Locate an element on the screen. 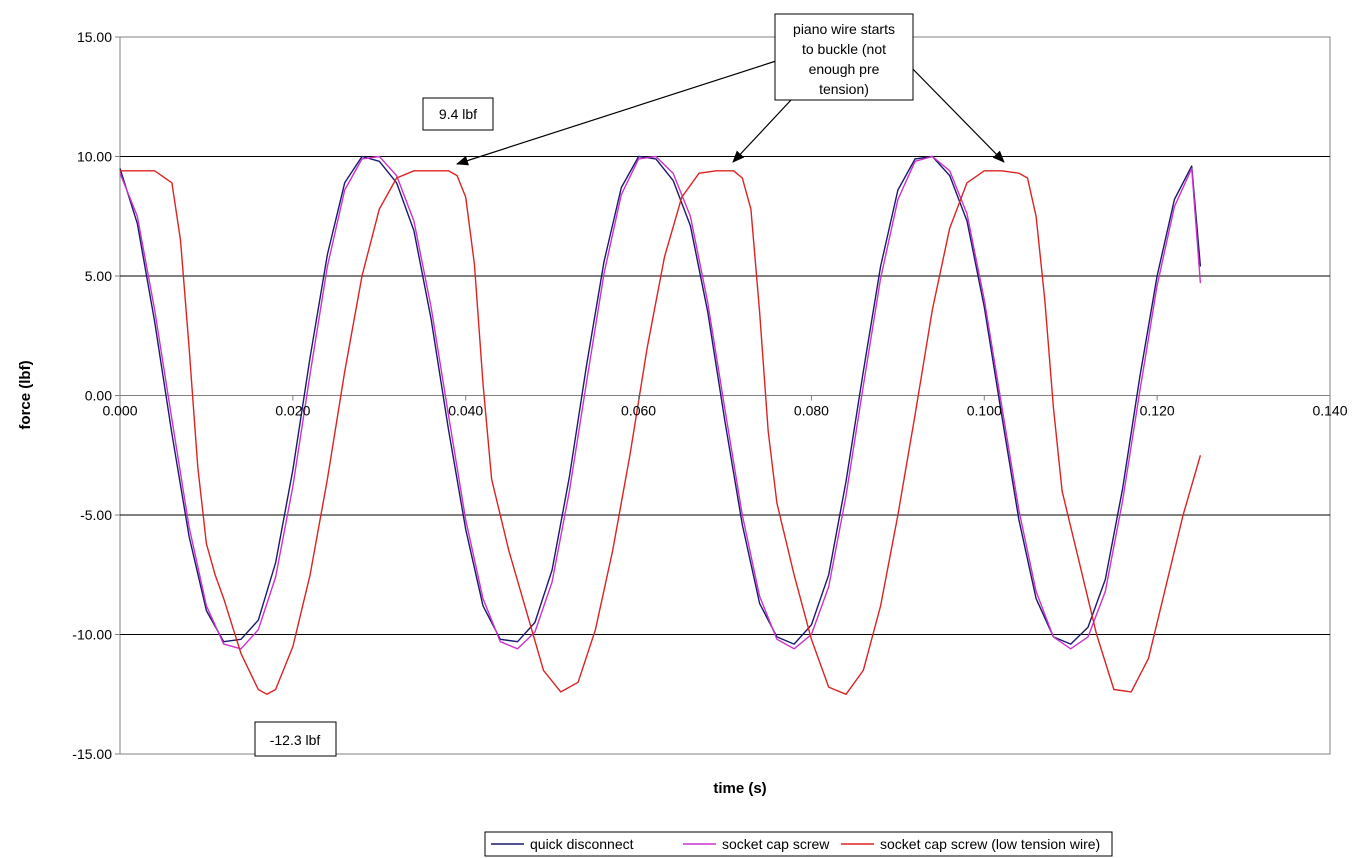 Image resolution: width=1365 pixels, height=858 pixels. y-tick-label-3: 0.00 is located at coordinates (98, 396).